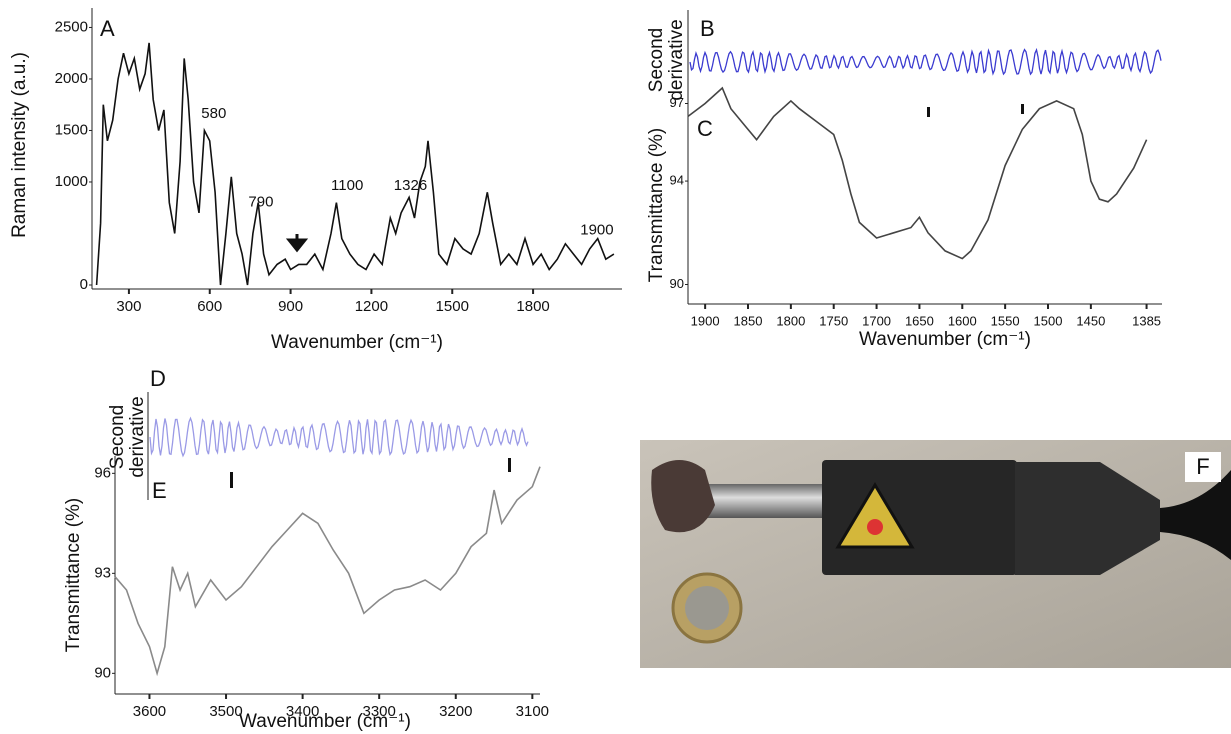  What do you see at coordinates (1195, 515) in the screenshot?
I see `cable` at bounding box center [1195, 515].